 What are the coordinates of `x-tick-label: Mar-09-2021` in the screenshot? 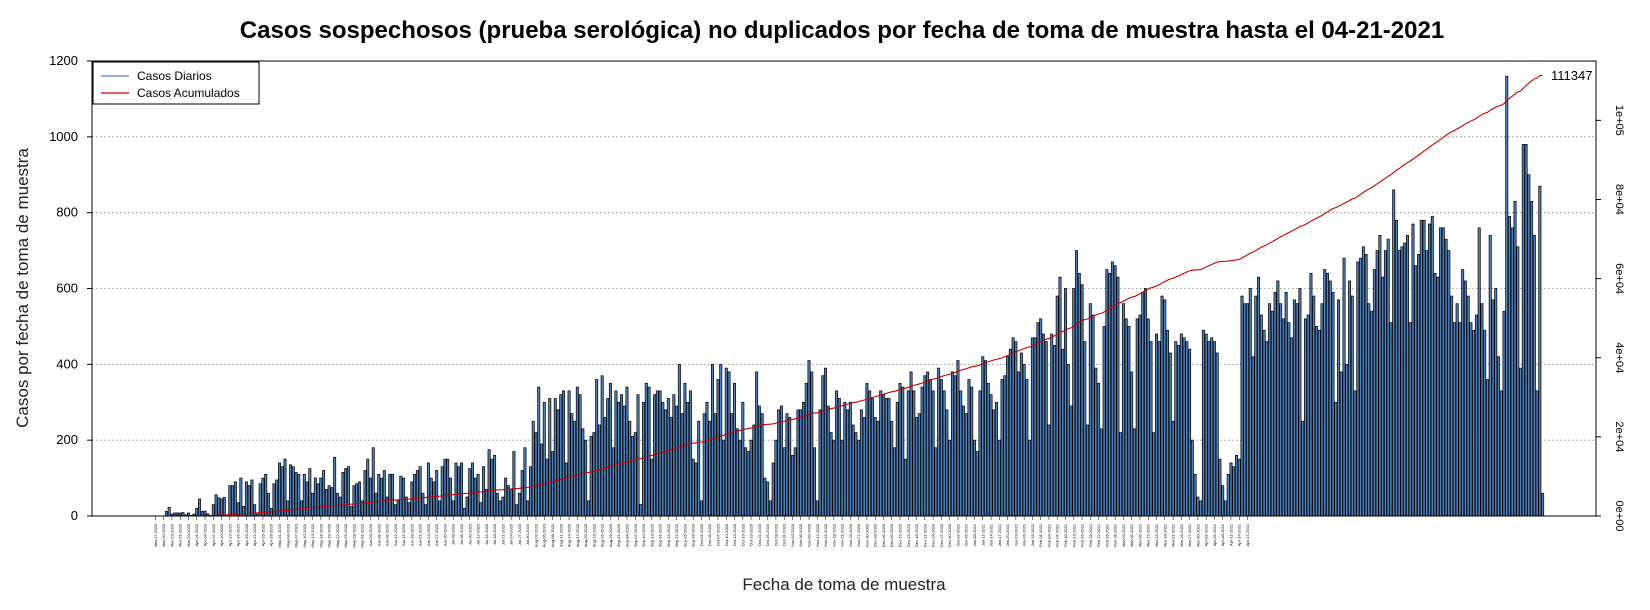 It's located at (1139, 535).